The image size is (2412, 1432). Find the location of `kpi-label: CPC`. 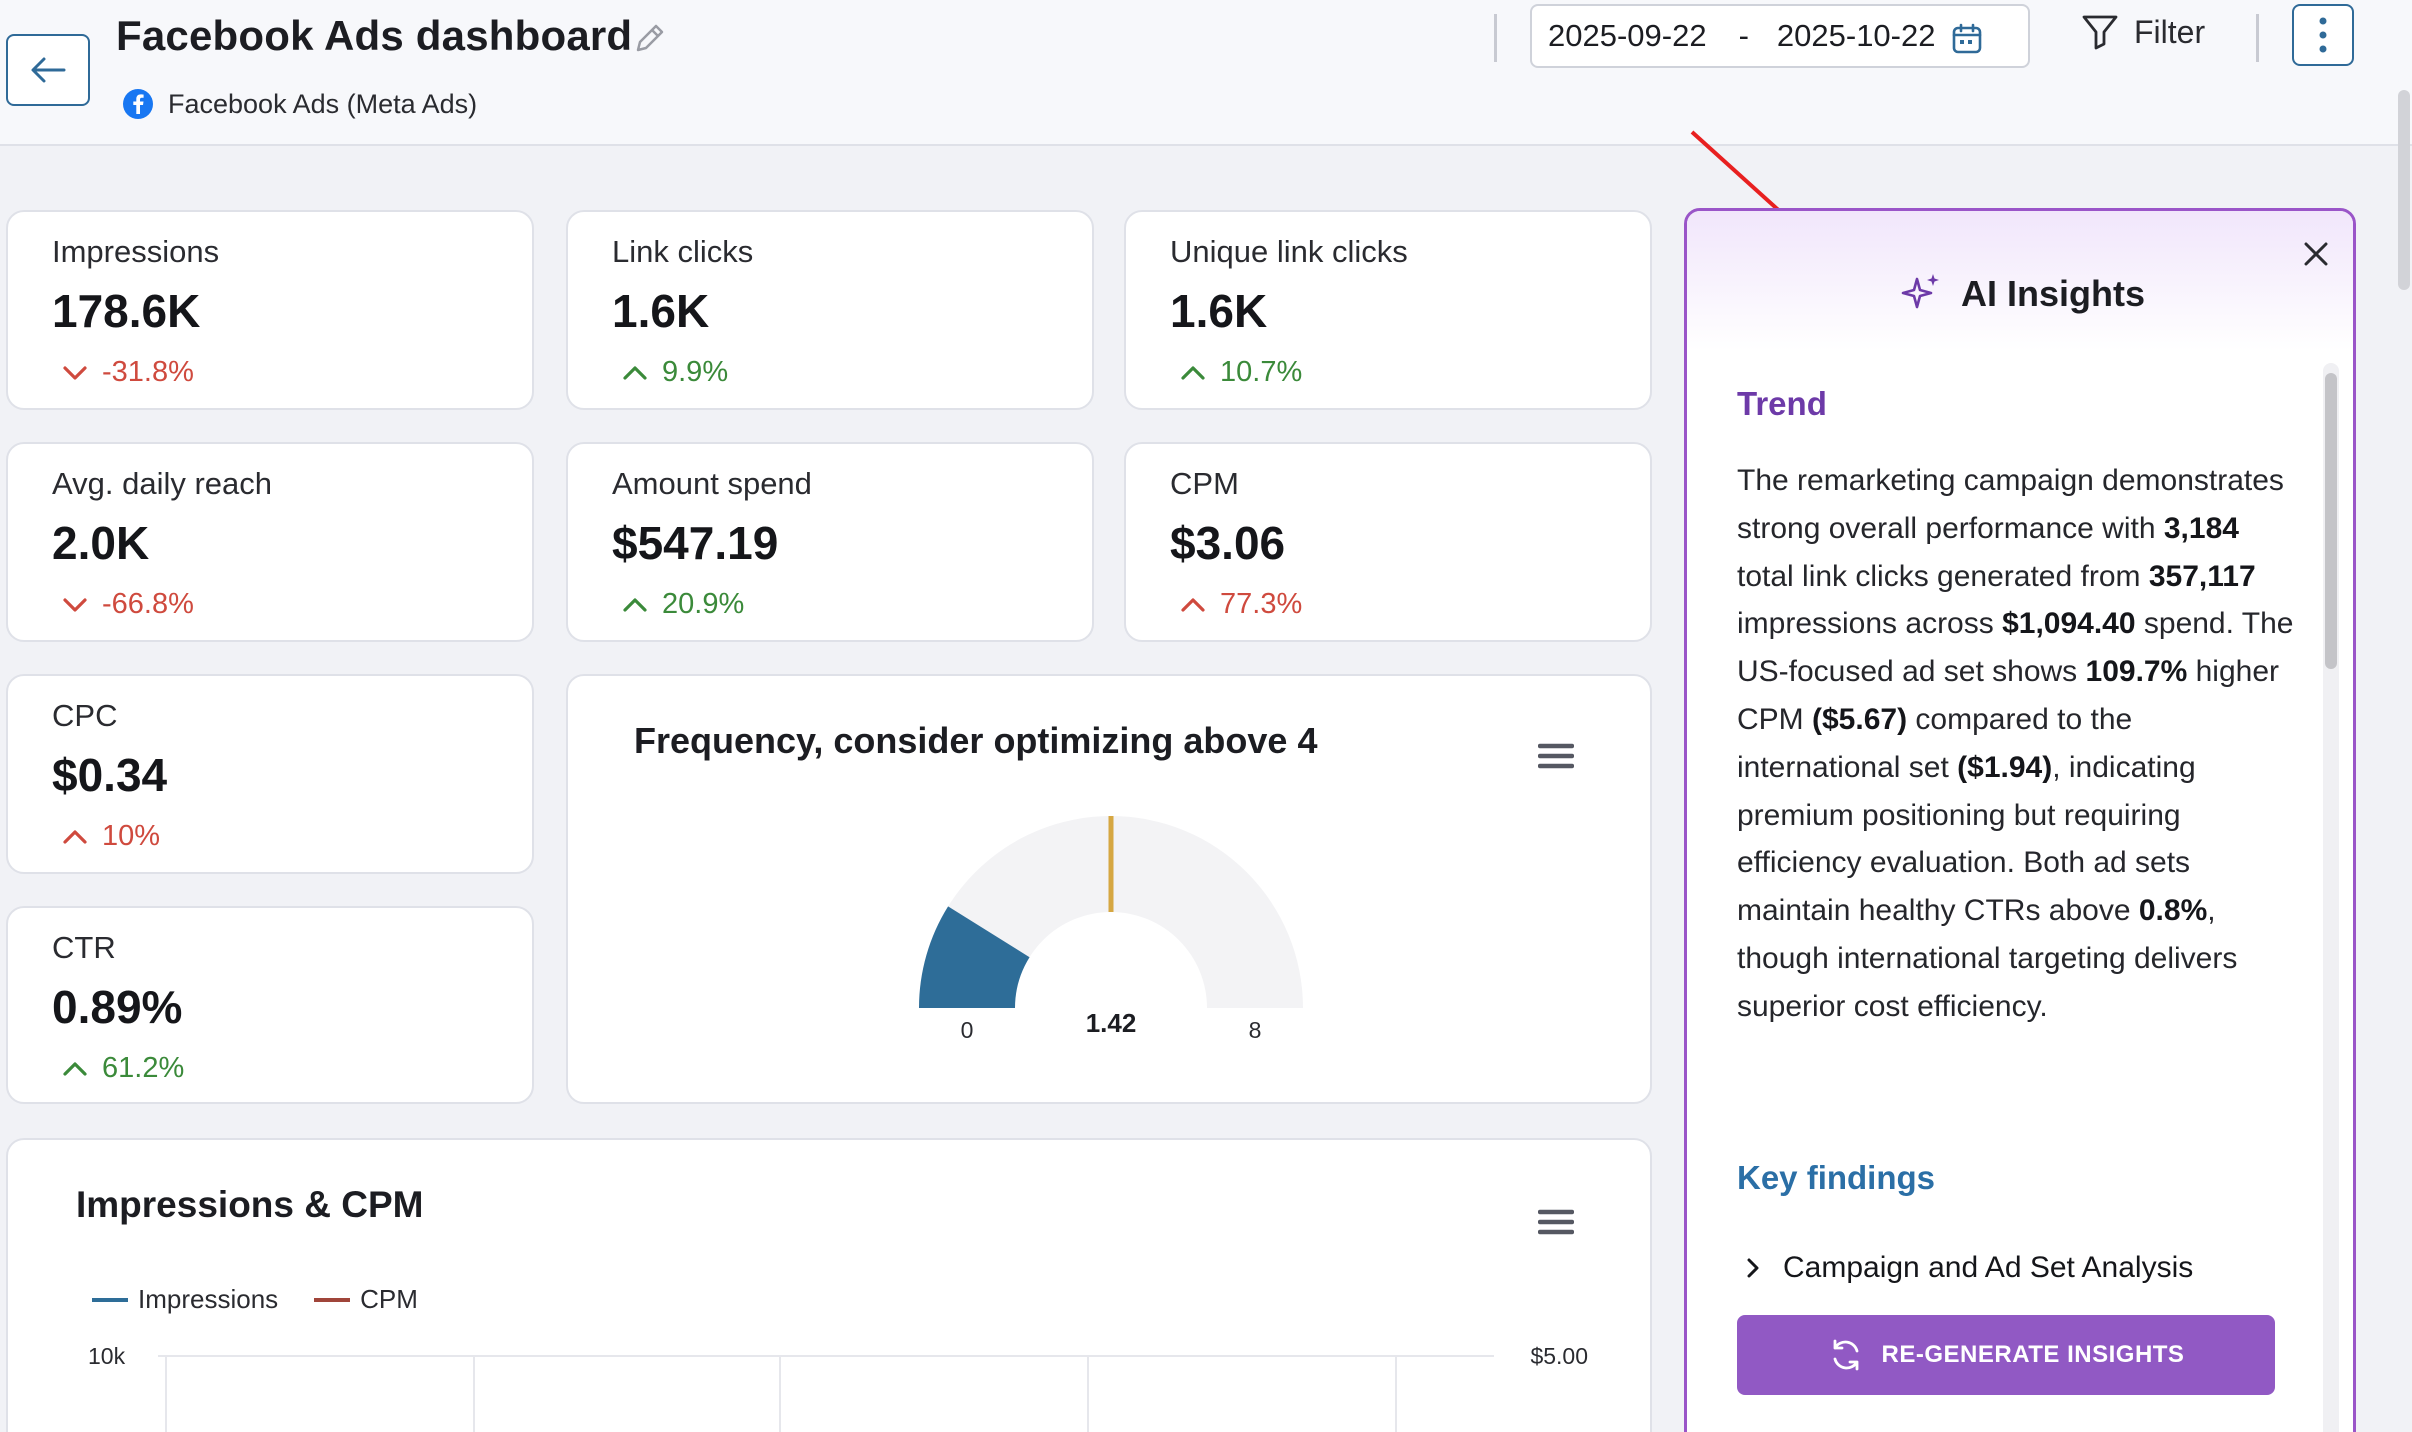

kpi-label: CPC is located at coordinates (85, 715).